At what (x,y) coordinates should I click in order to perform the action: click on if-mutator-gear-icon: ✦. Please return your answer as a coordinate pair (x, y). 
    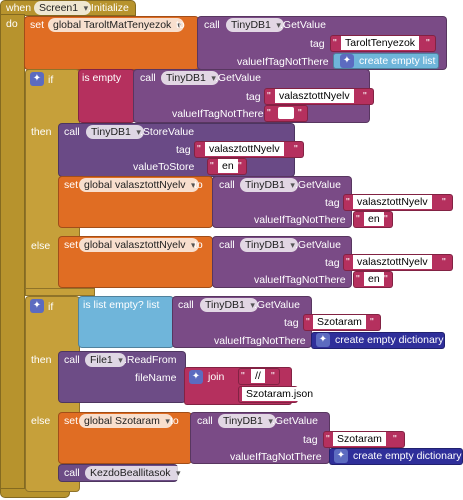
    Looking at the image, I should click on (37, 79).